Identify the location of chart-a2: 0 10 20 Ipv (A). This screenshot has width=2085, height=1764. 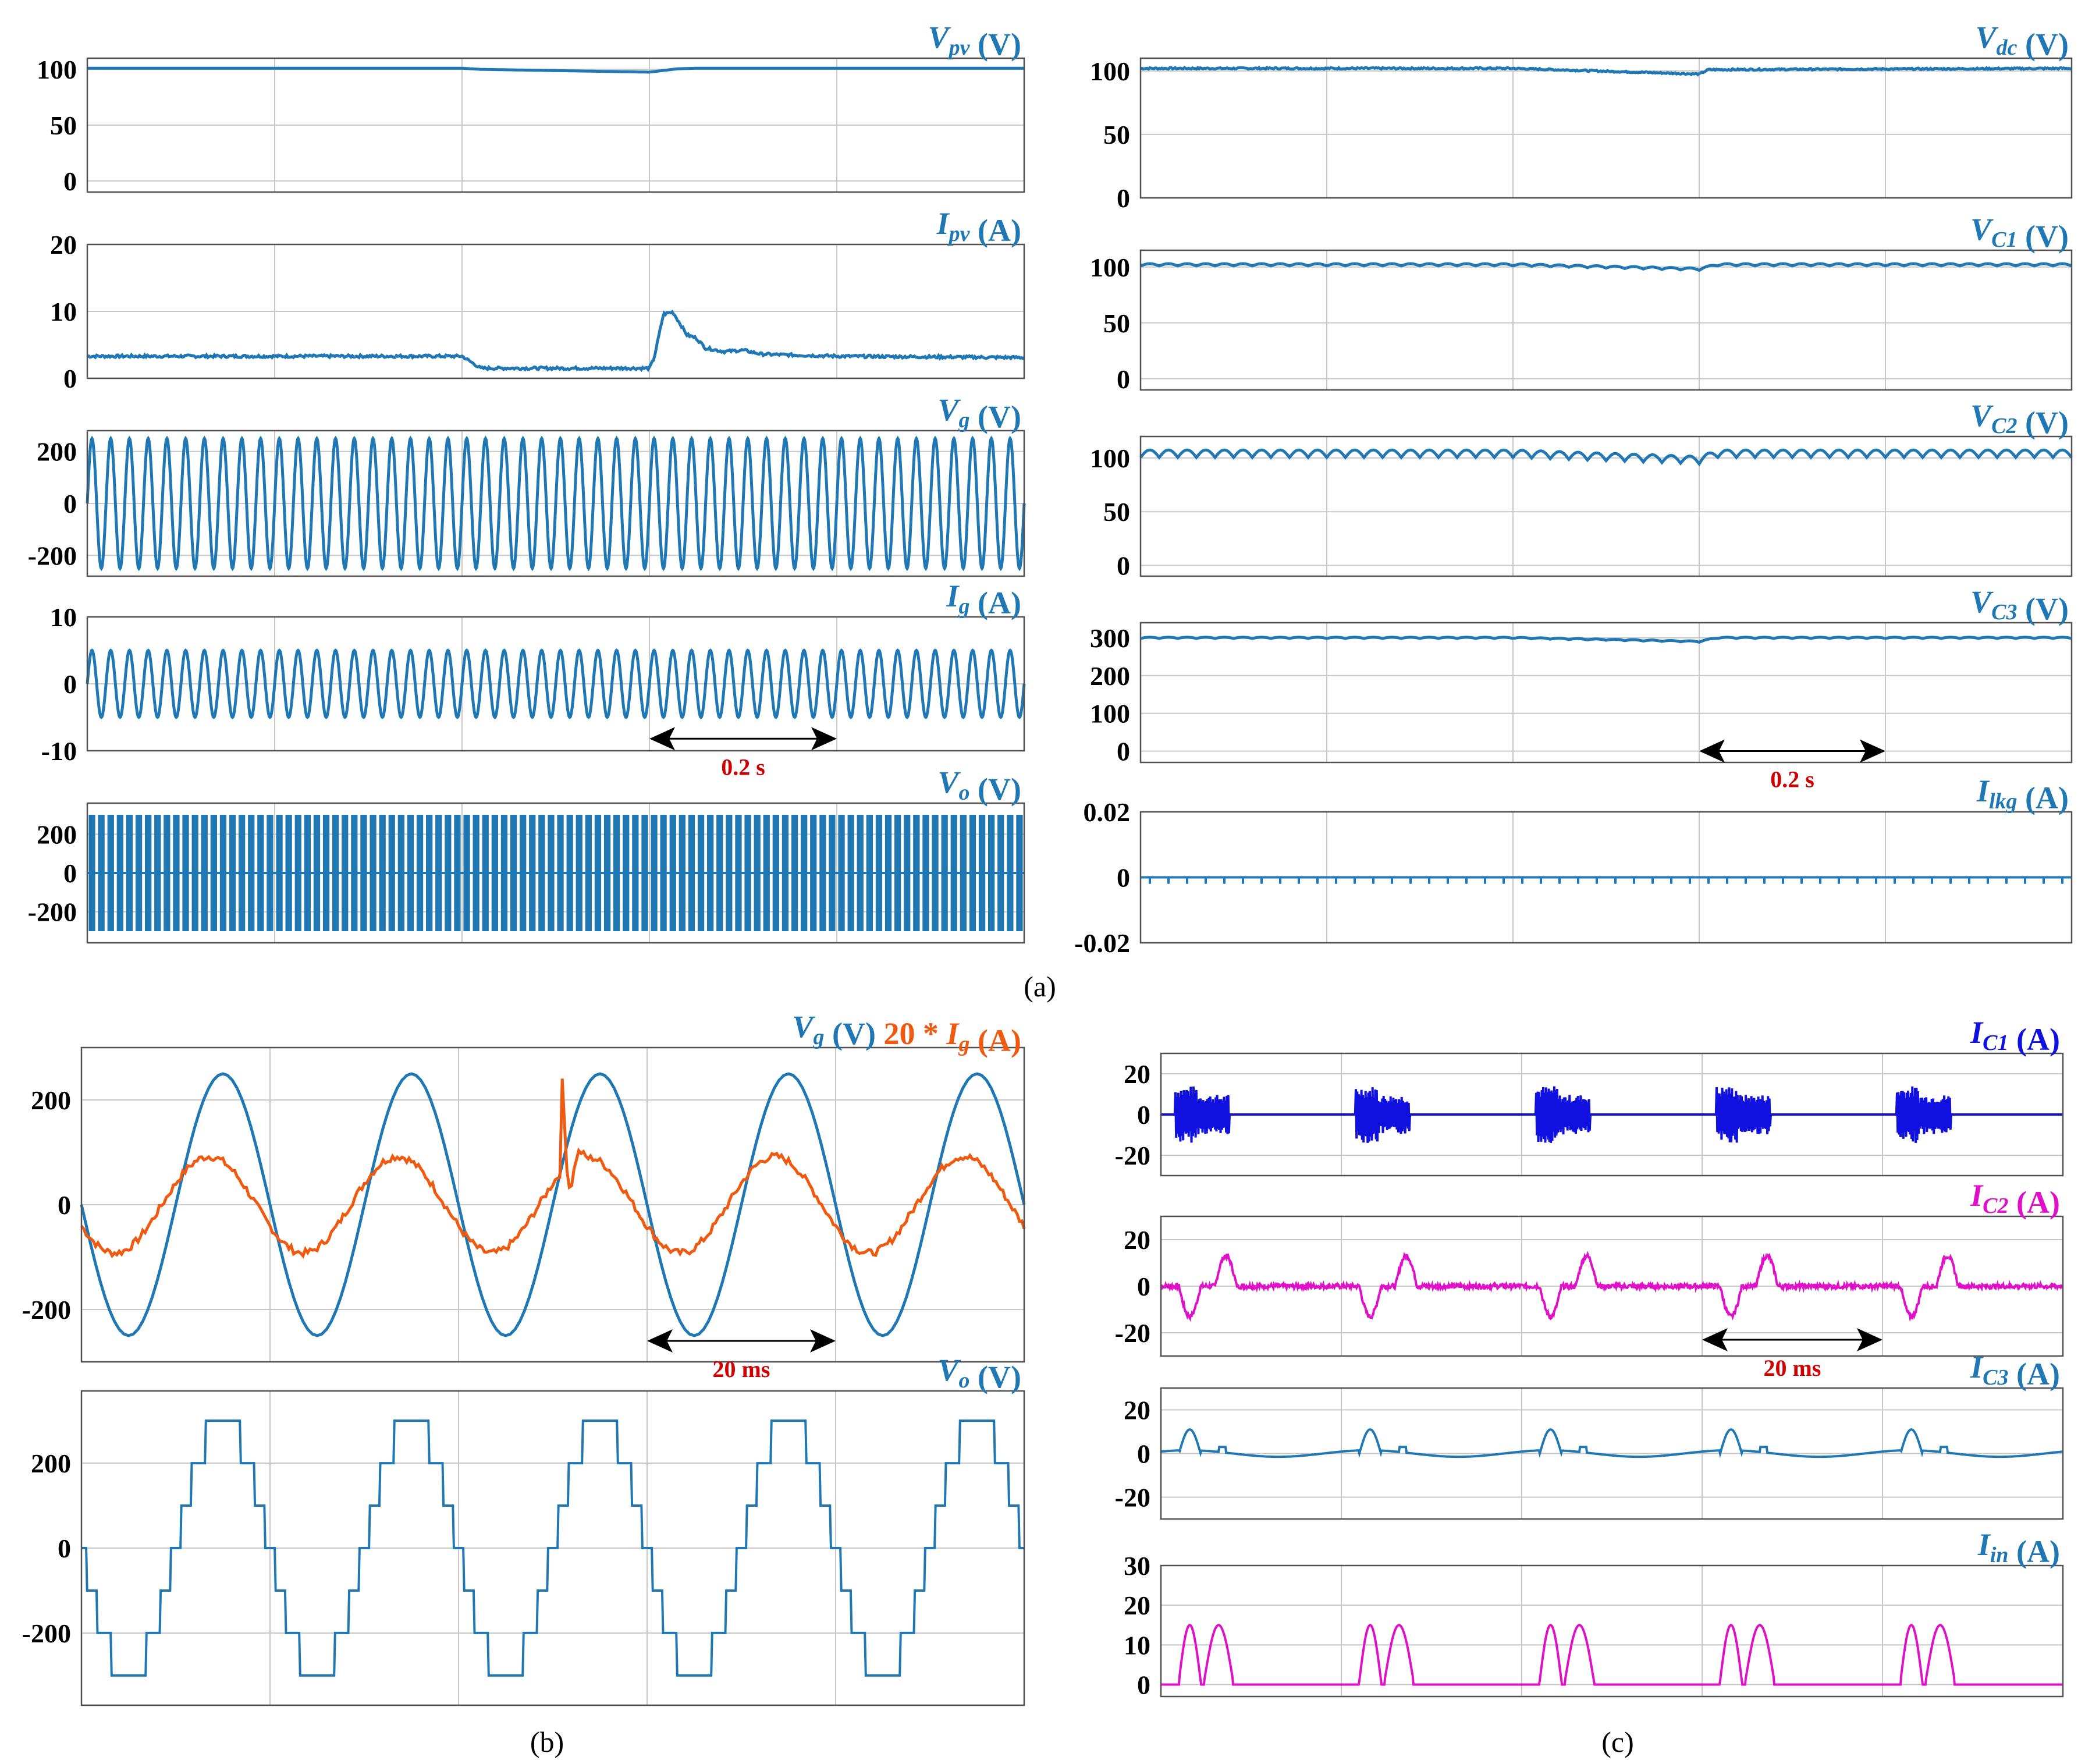
(537, 299).